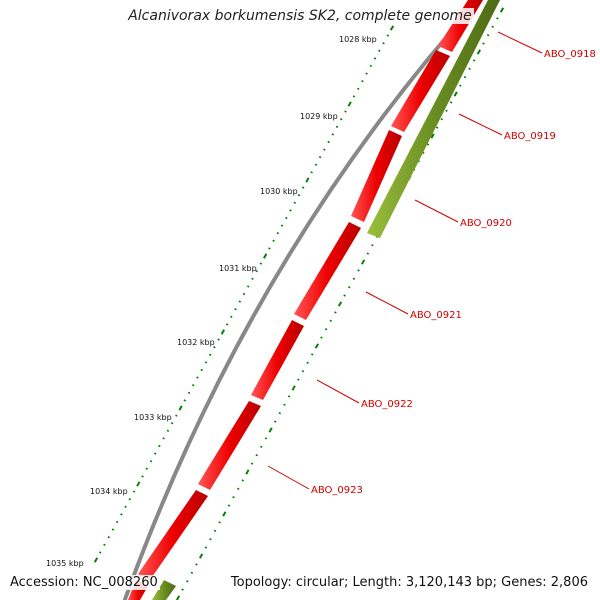 The width and height of the screenshot is (600, 600). What do you see at coordinates (337, 490) in the screenshot?
I see `gene-label-abo-0923: ABO_0923` at bounding box center [337, 490].